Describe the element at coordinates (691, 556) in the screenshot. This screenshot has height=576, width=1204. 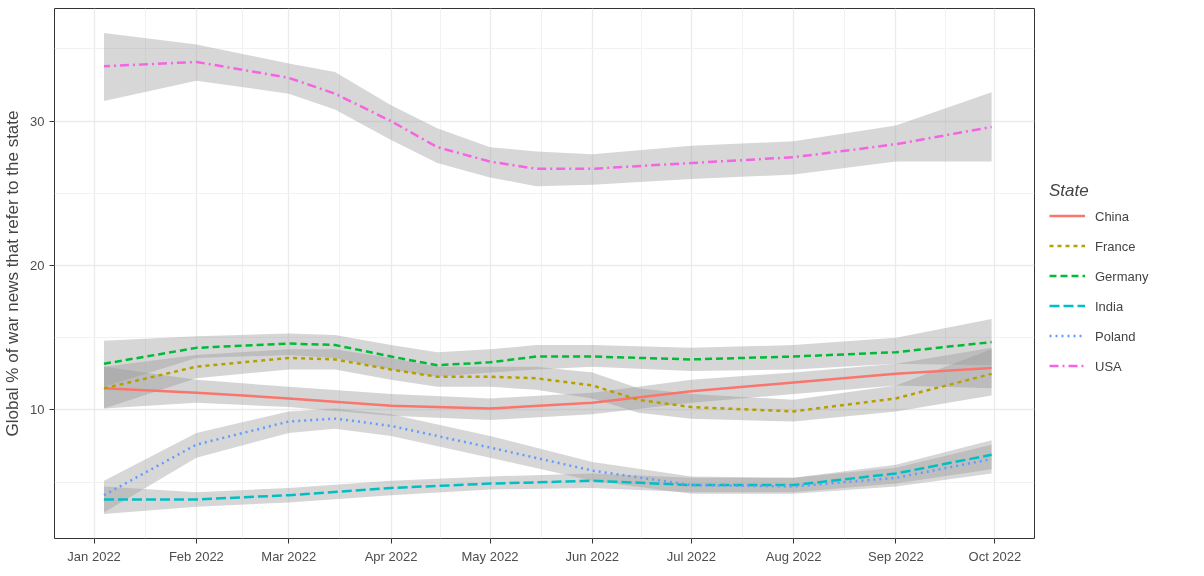
I see `x-tick-label: Jul 2022` at that location.